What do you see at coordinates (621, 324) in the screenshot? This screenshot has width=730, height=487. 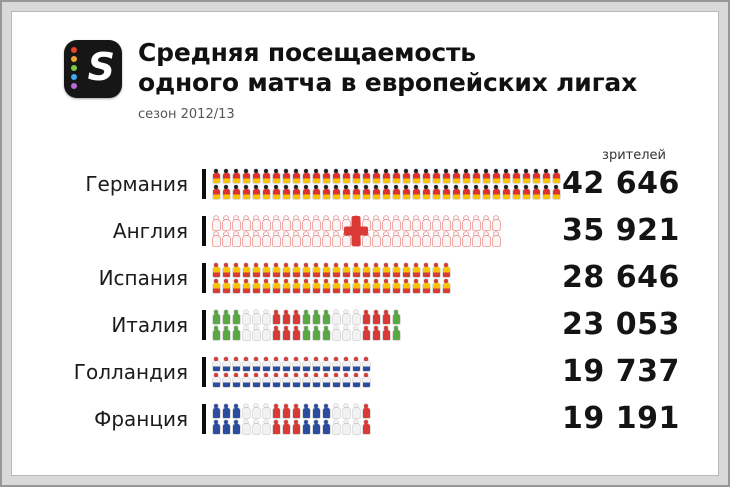 I see `attendance-value: 23 053` at bounding box center [621, 324].